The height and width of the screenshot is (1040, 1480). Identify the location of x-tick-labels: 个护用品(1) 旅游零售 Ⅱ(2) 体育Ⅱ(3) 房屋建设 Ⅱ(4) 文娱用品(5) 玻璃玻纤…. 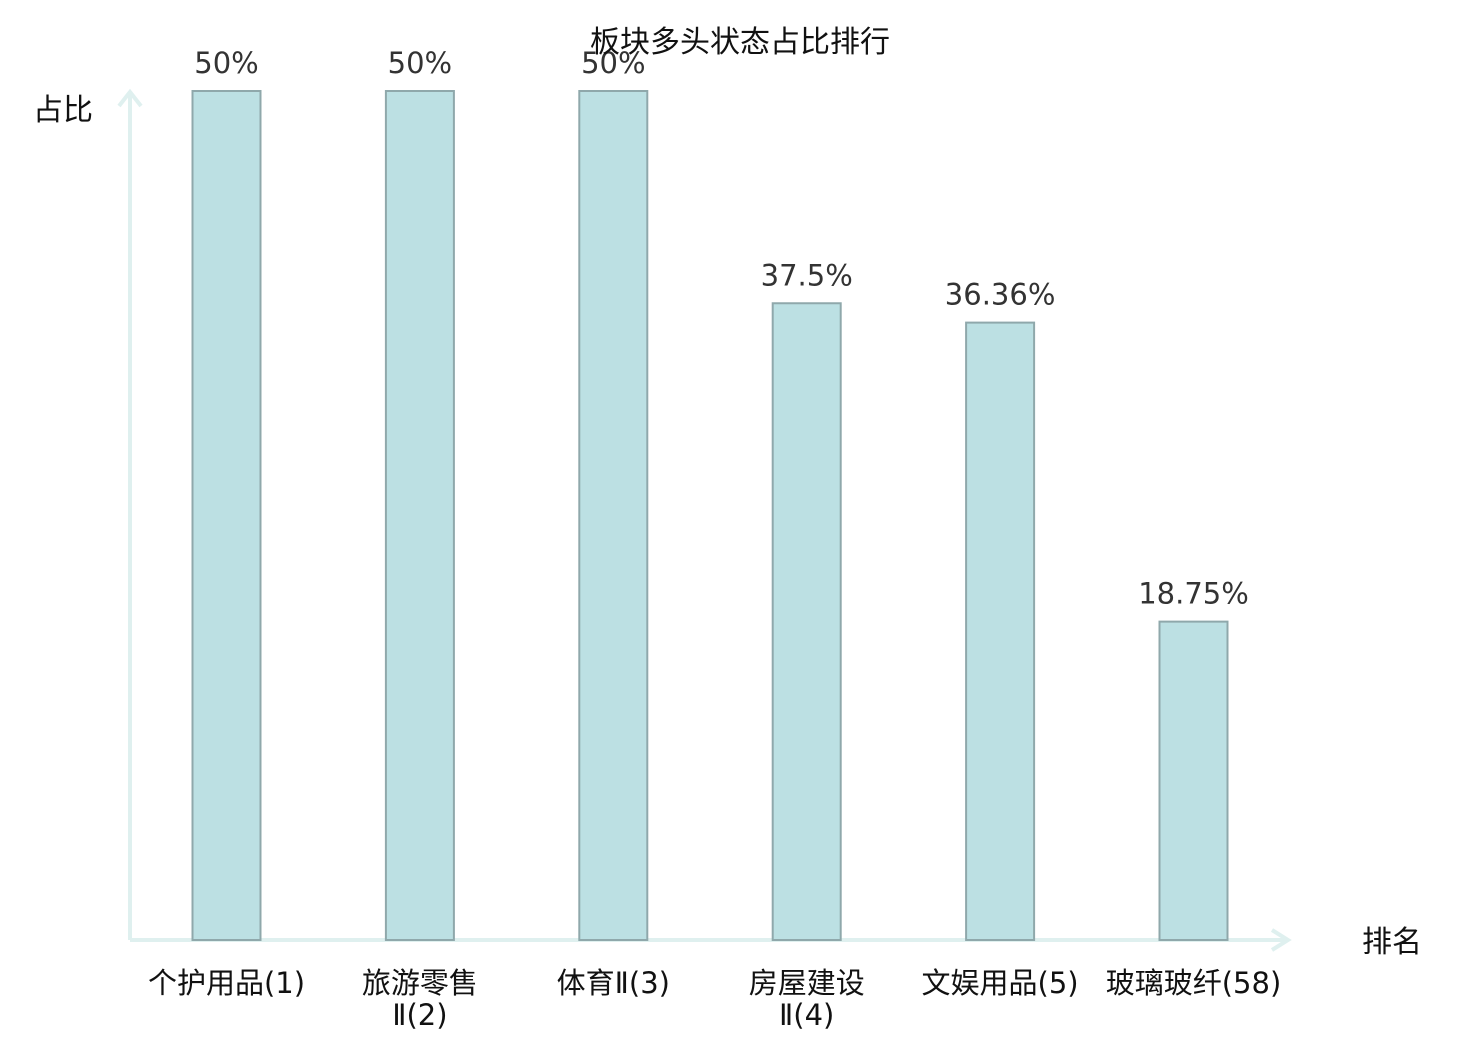
(714, 999).